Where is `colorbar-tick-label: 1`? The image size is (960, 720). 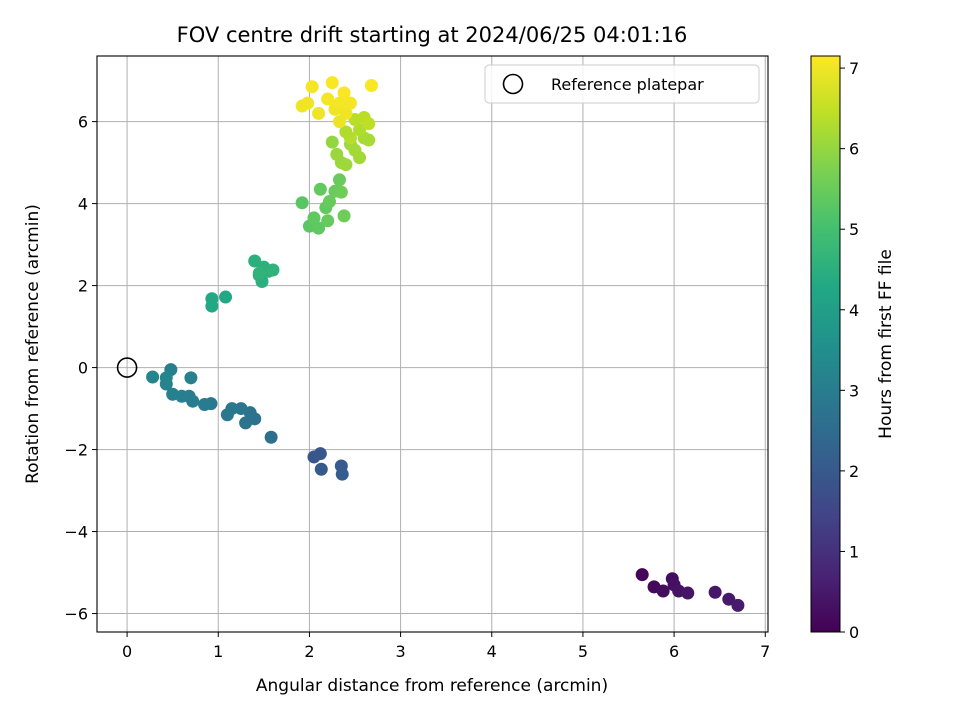 colorbar-tick-label: 1 is located at coordinates (854, 551).